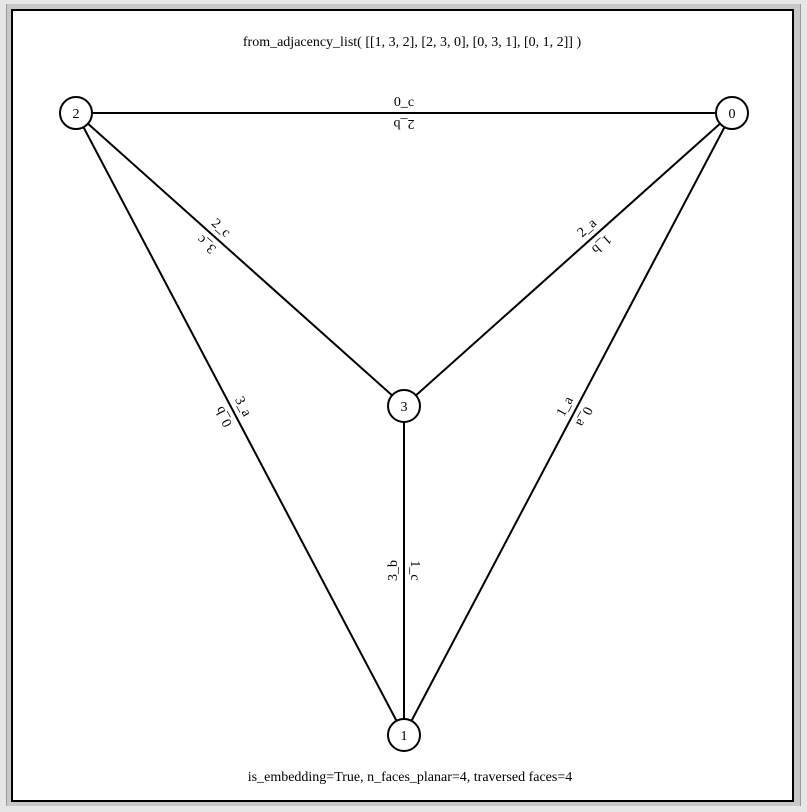 This screenshot has width=807, height=812. I want to click on node-1: 1, so click(404, 735).